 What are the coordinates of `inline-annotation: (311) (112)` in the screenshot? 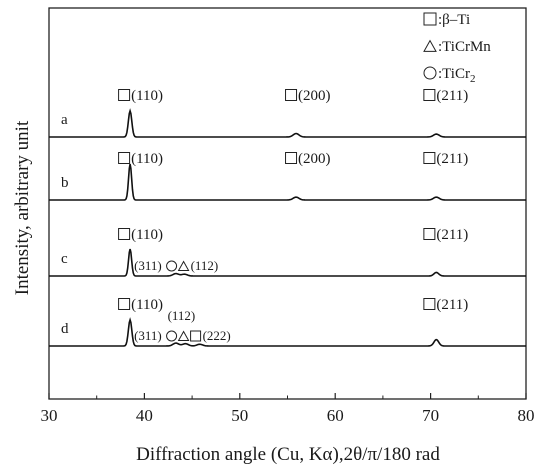 It's located at (176, 265).